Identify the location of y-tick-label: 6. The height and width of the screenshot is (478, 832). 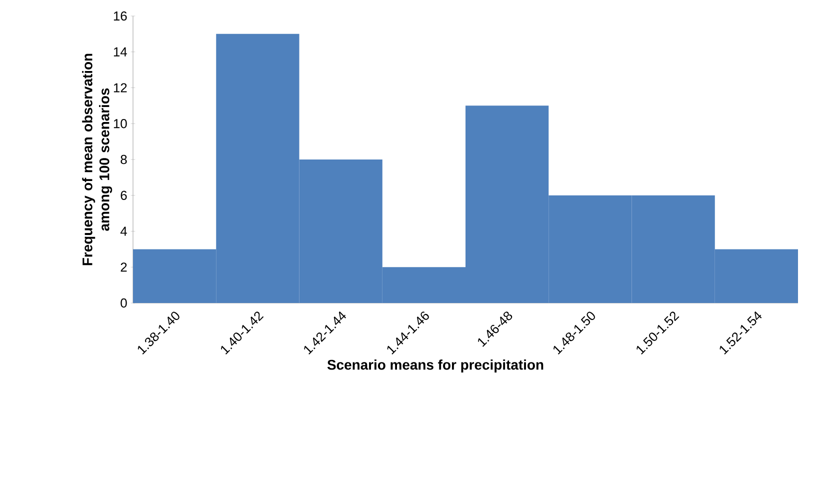
(123, 195).